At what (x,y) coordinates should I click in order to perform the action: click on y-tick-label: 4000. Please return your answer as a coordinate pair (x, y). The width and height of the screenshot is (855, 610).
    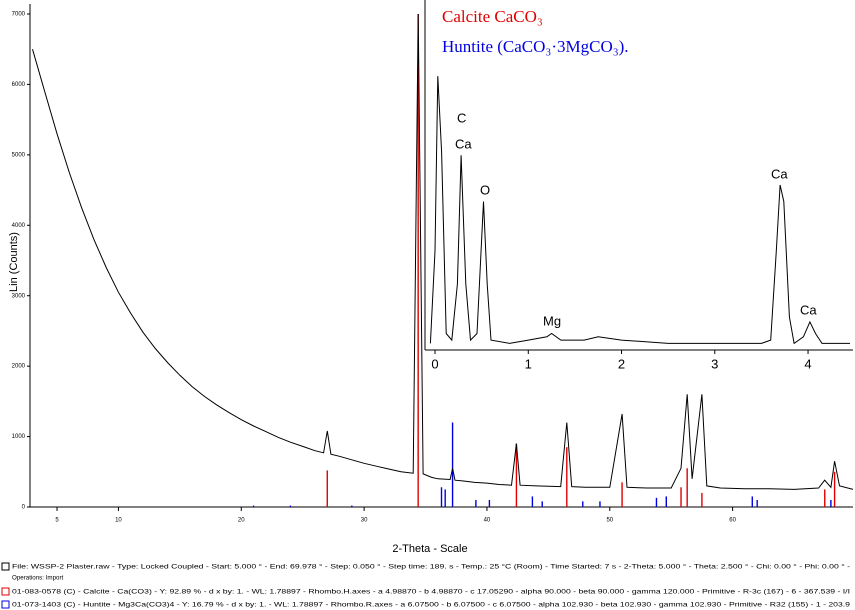
    Looking at the image, I should click on (19, 226).